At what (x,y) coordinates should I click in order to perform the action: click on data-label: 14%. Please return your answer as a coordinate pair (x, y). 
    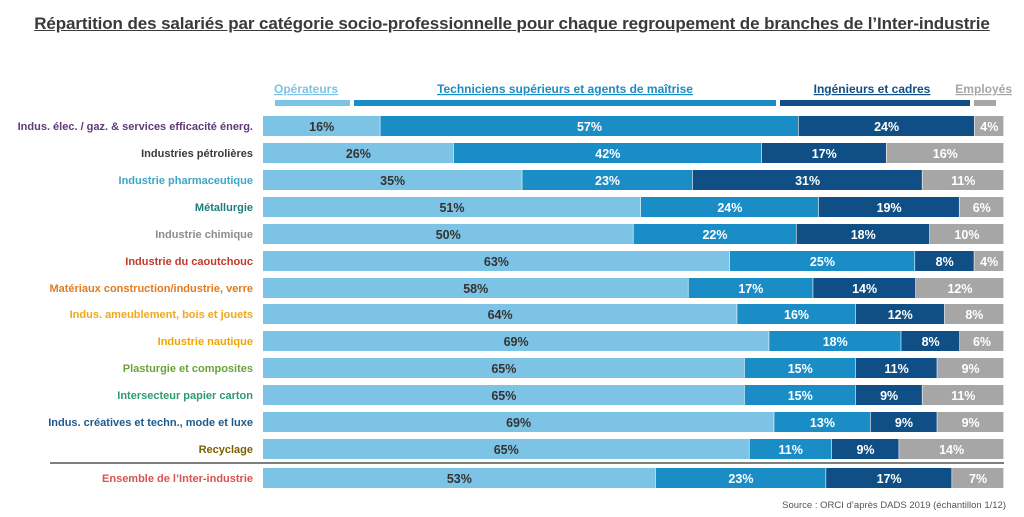
    Looking at the image, I should click on (951, 450).